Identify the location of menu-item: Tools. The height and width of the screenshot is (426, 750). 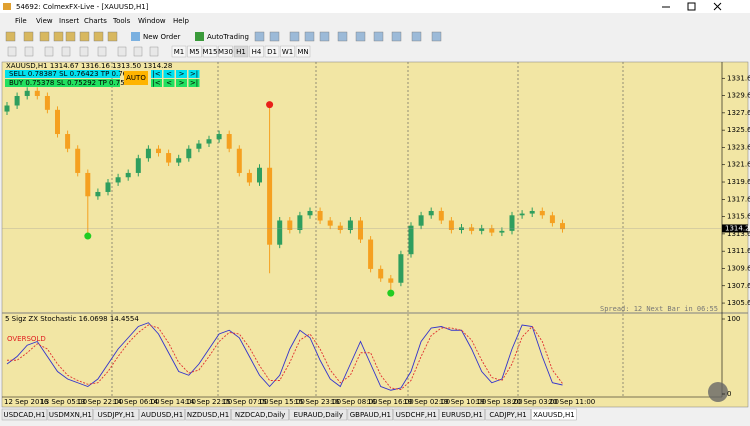
(121, 21).